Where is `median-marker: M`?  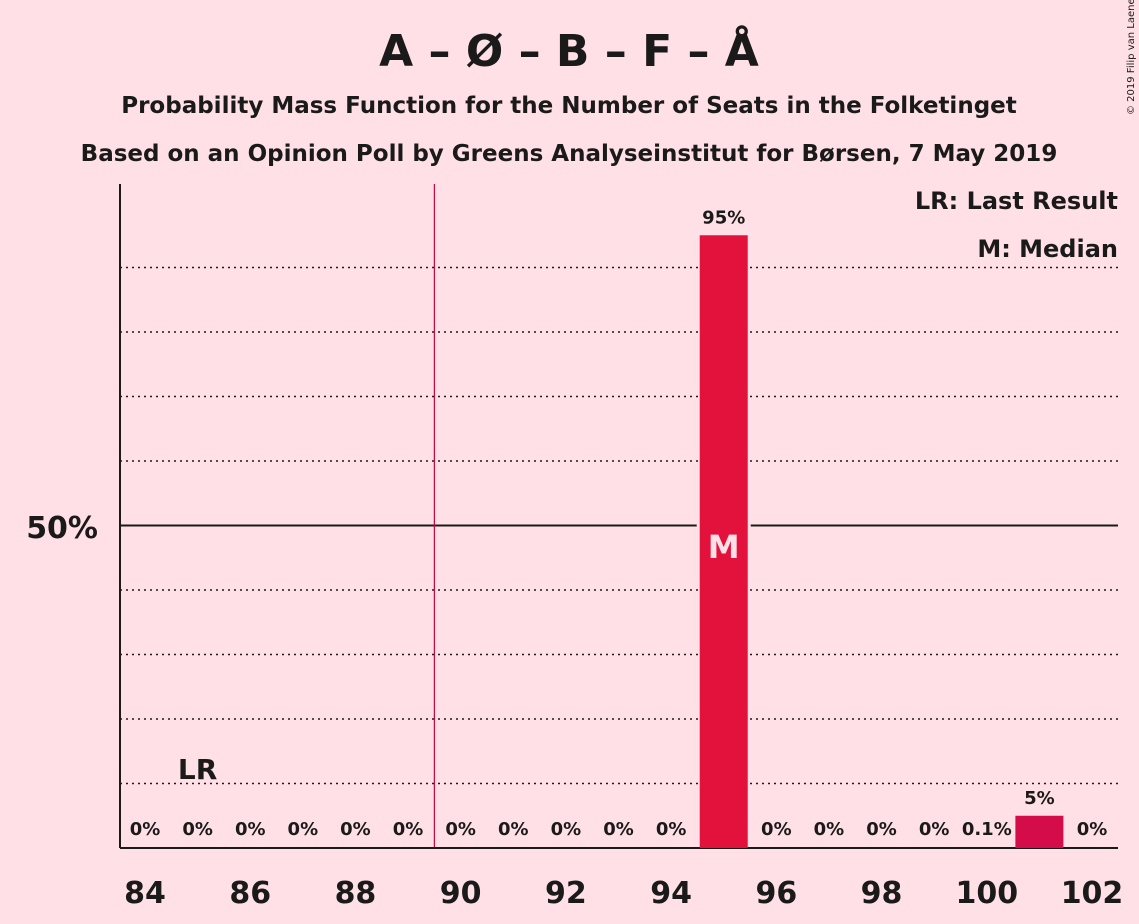
median-marker: M is located at coordinates (724, 547).